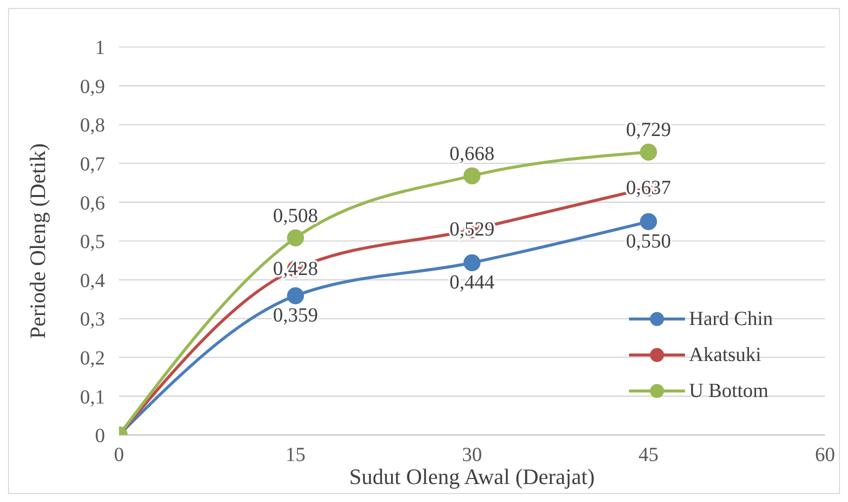 The height and width of the screenshot is (502, 848). Describe the element at coordinates (731, 319) in the screenshot. I see `legend-label: Hard Chin` at that location.